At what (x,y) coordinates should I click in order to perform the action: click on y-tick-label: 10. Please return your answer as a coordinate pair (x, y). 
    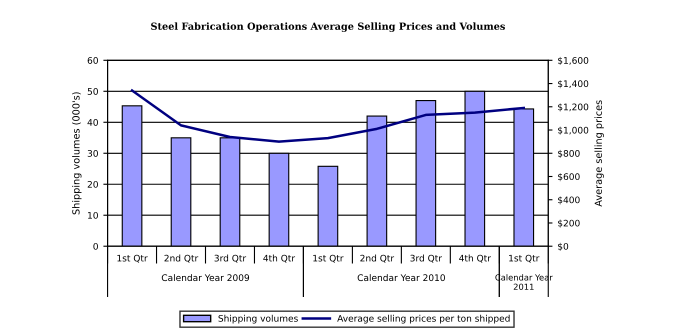
    Looking at the image, I should click on (93, 215).